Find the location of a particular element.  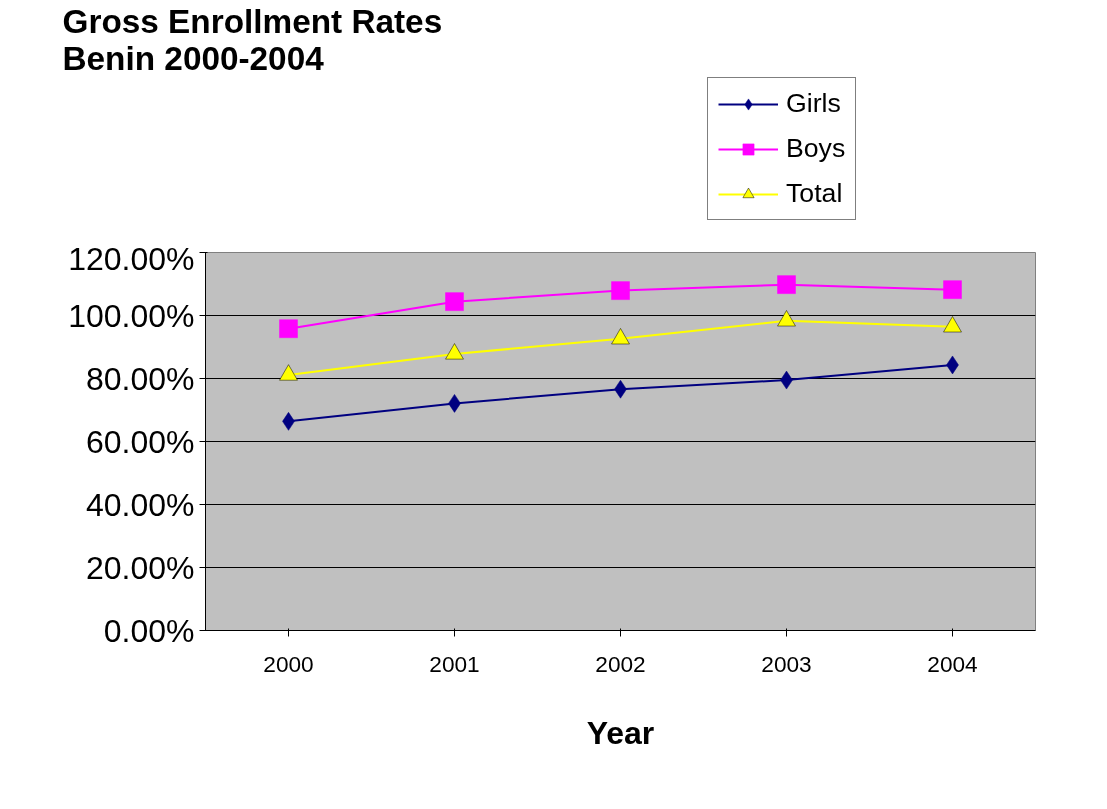

x-tick-label: 2003 is located at coordinates (786, 663).